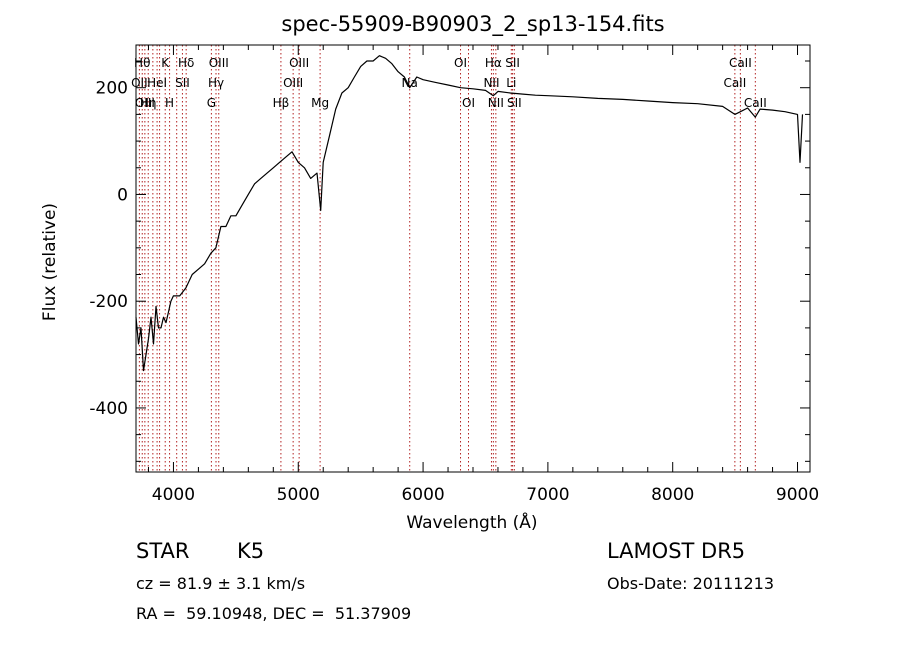 Image resolution: width=900 pixels, height=649 pixels. I want to click on x-tick-label-4: 8000, so click(672, 495).